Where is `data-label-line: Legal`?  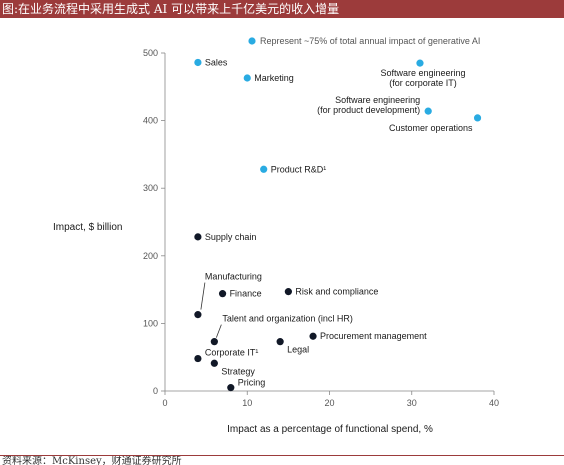
data-label-line: Legal is located at coordinates (298, 350).